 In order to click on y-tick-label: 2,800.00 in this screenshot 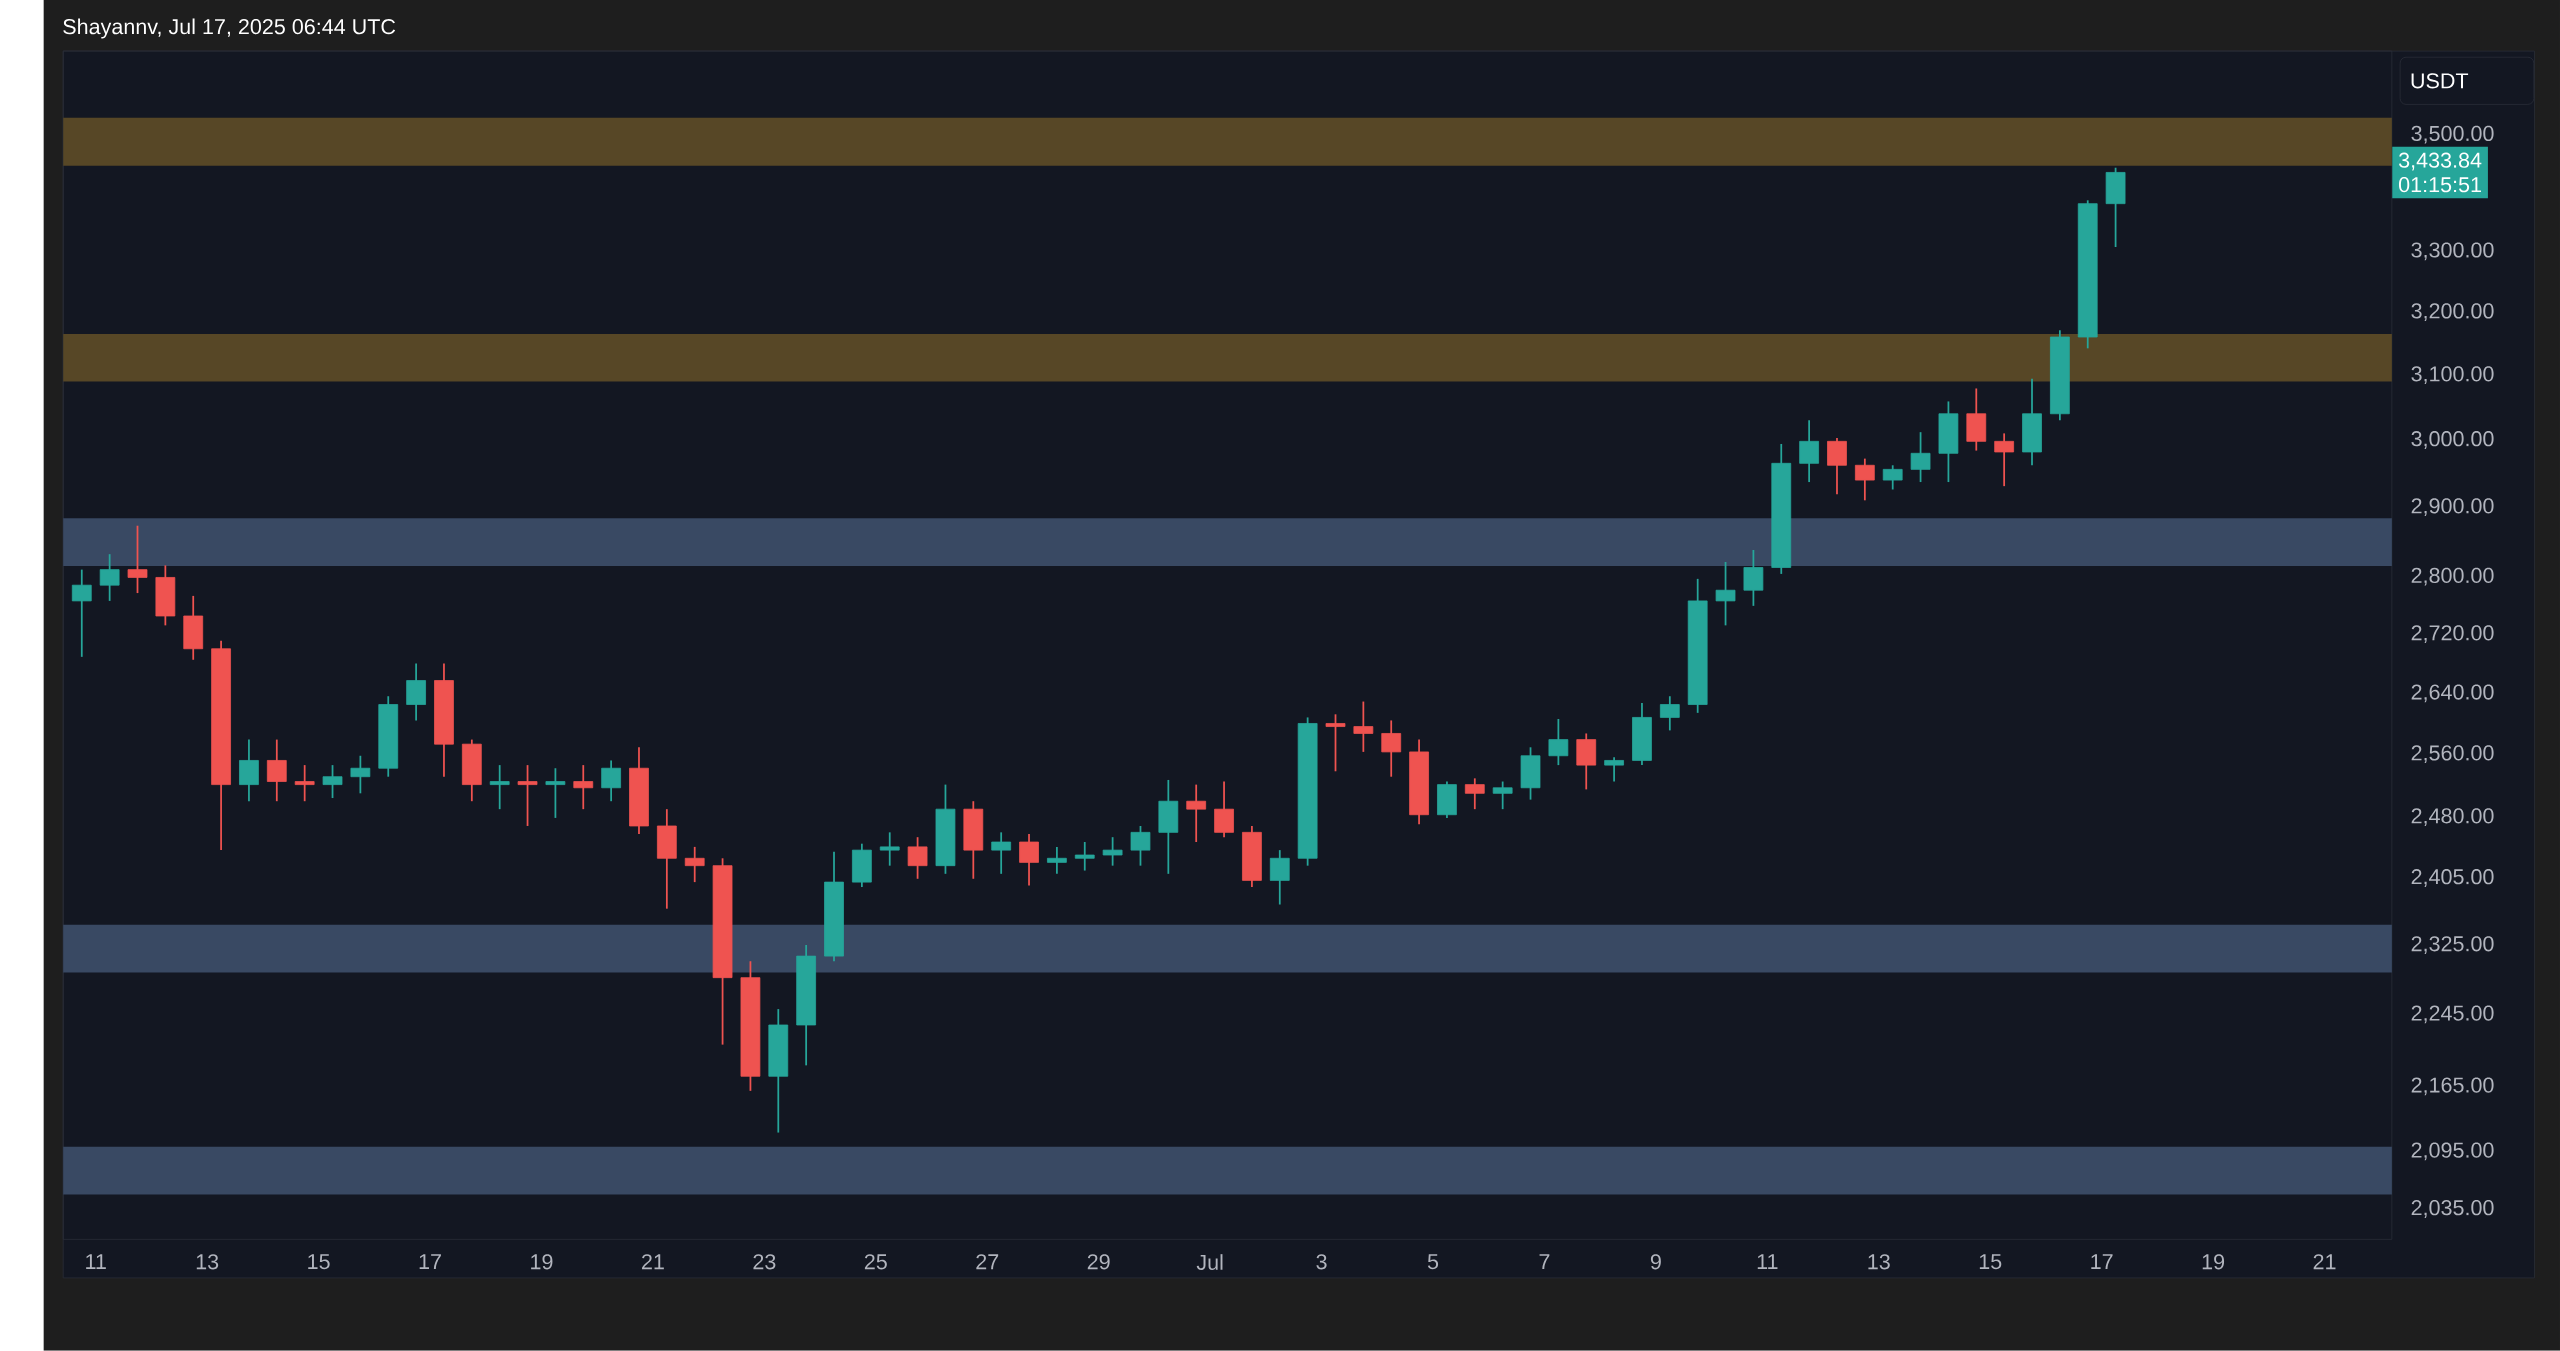, I will do `click(2452, 577)`.